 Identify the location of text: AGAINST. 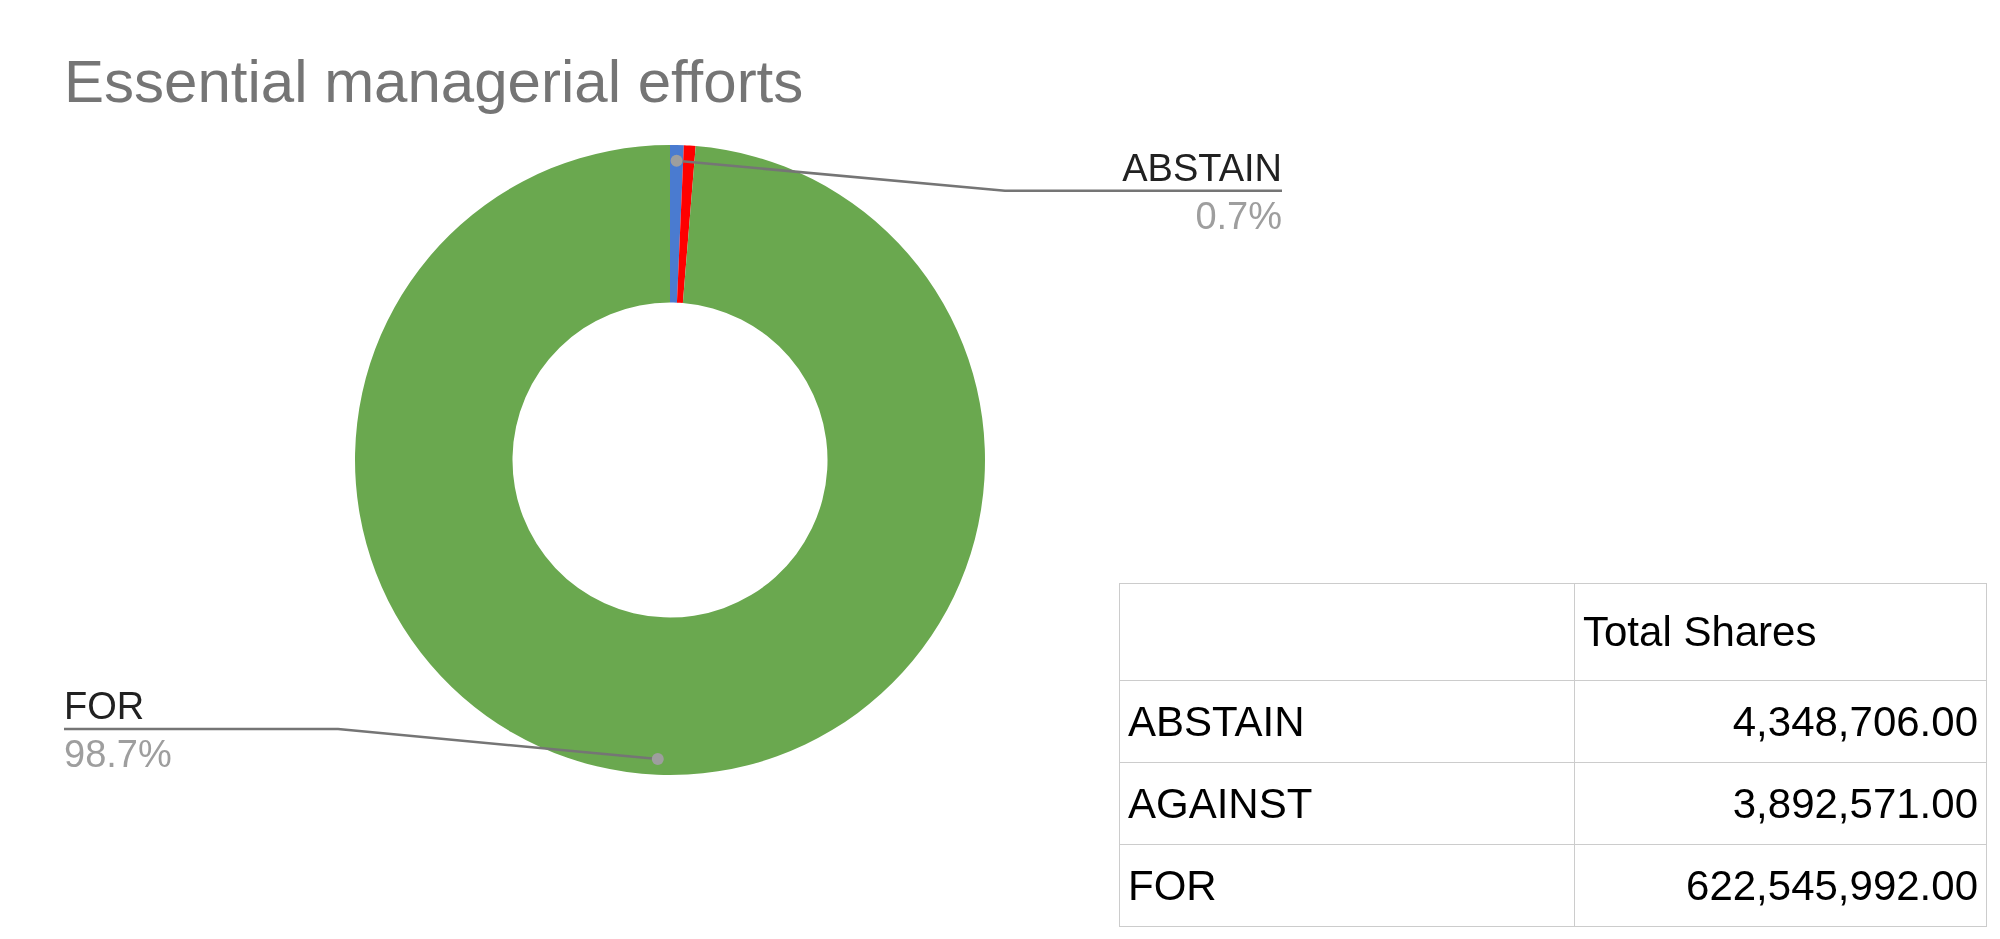
(1347, 803).